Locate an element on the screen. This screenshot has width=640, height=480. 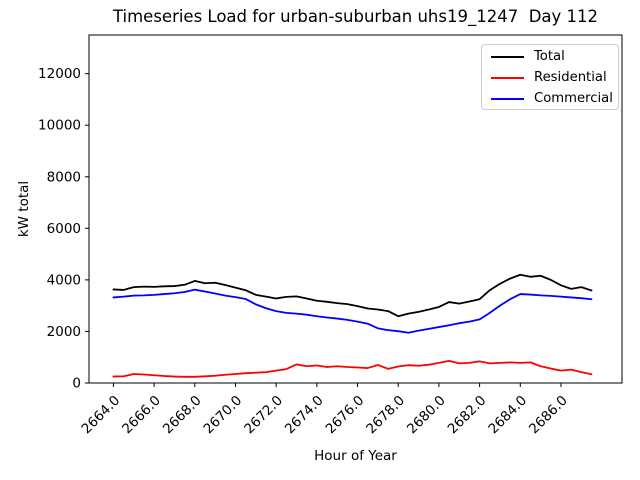
legend-item-commercial: Commercial is located at coordinates (550, 98).